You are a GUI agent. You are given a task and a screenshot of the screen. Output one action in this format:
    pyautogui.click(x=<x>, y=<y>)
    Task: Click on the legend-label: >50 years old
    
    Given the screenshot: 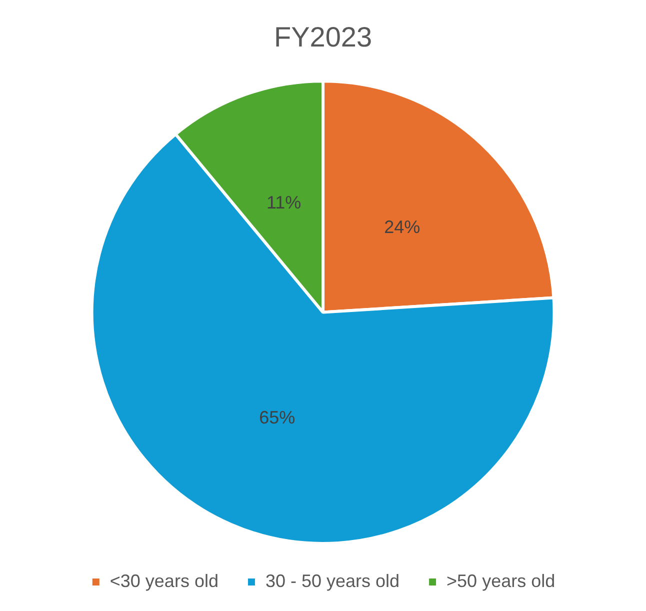 What is the action you would take?
    pyautogui.click(x=501, y=580)
    